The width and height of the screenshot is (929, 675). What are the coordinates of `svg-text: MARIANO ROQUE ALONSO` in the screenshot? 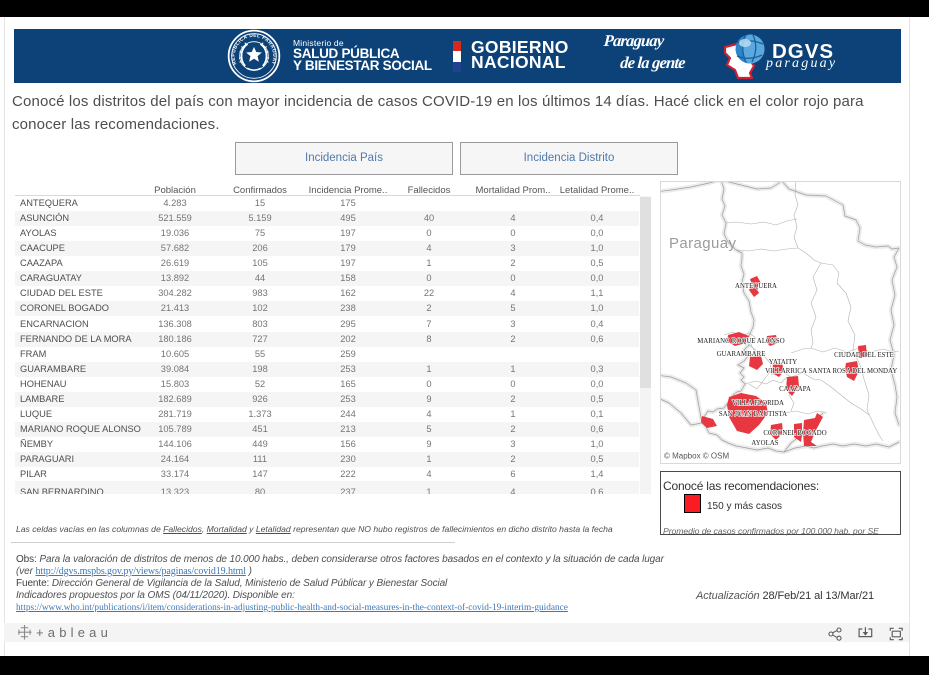 It's located at (741, 341).